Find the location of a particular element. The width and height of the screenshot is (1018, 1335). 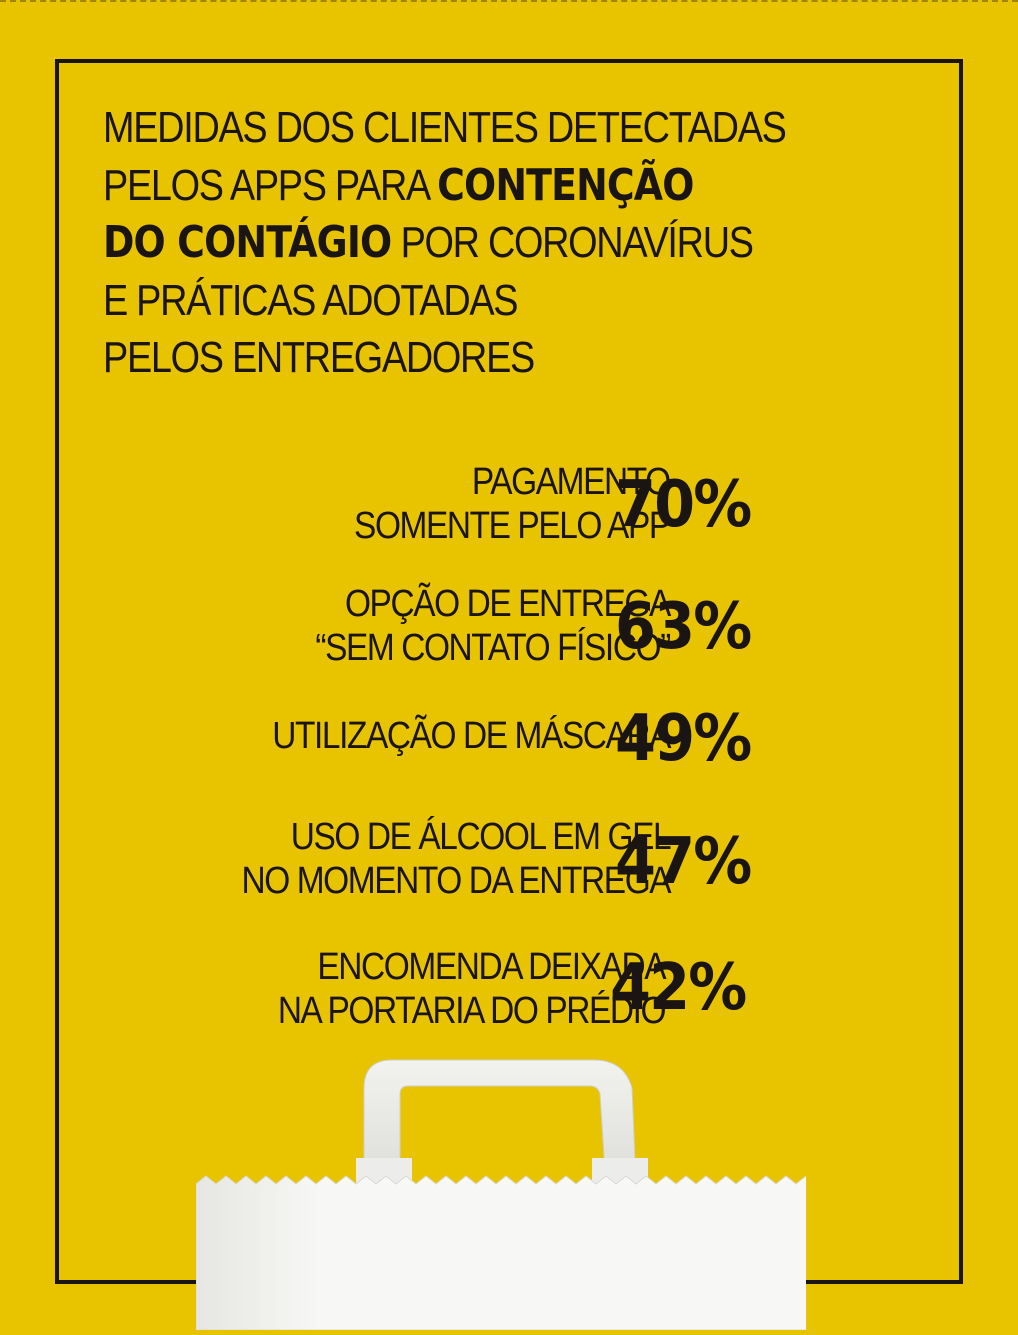

stat-row: PAGAMENTO SOMENTE PELO APP 70% is located at coordinates (470, 506).